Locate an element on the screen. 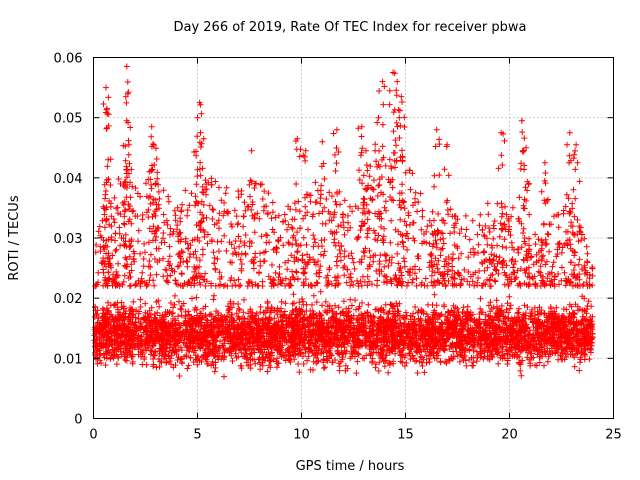 The height and width of the screenshot is (480, 640). y-tick-label: 0.06 is located at coordinates (68, 59).